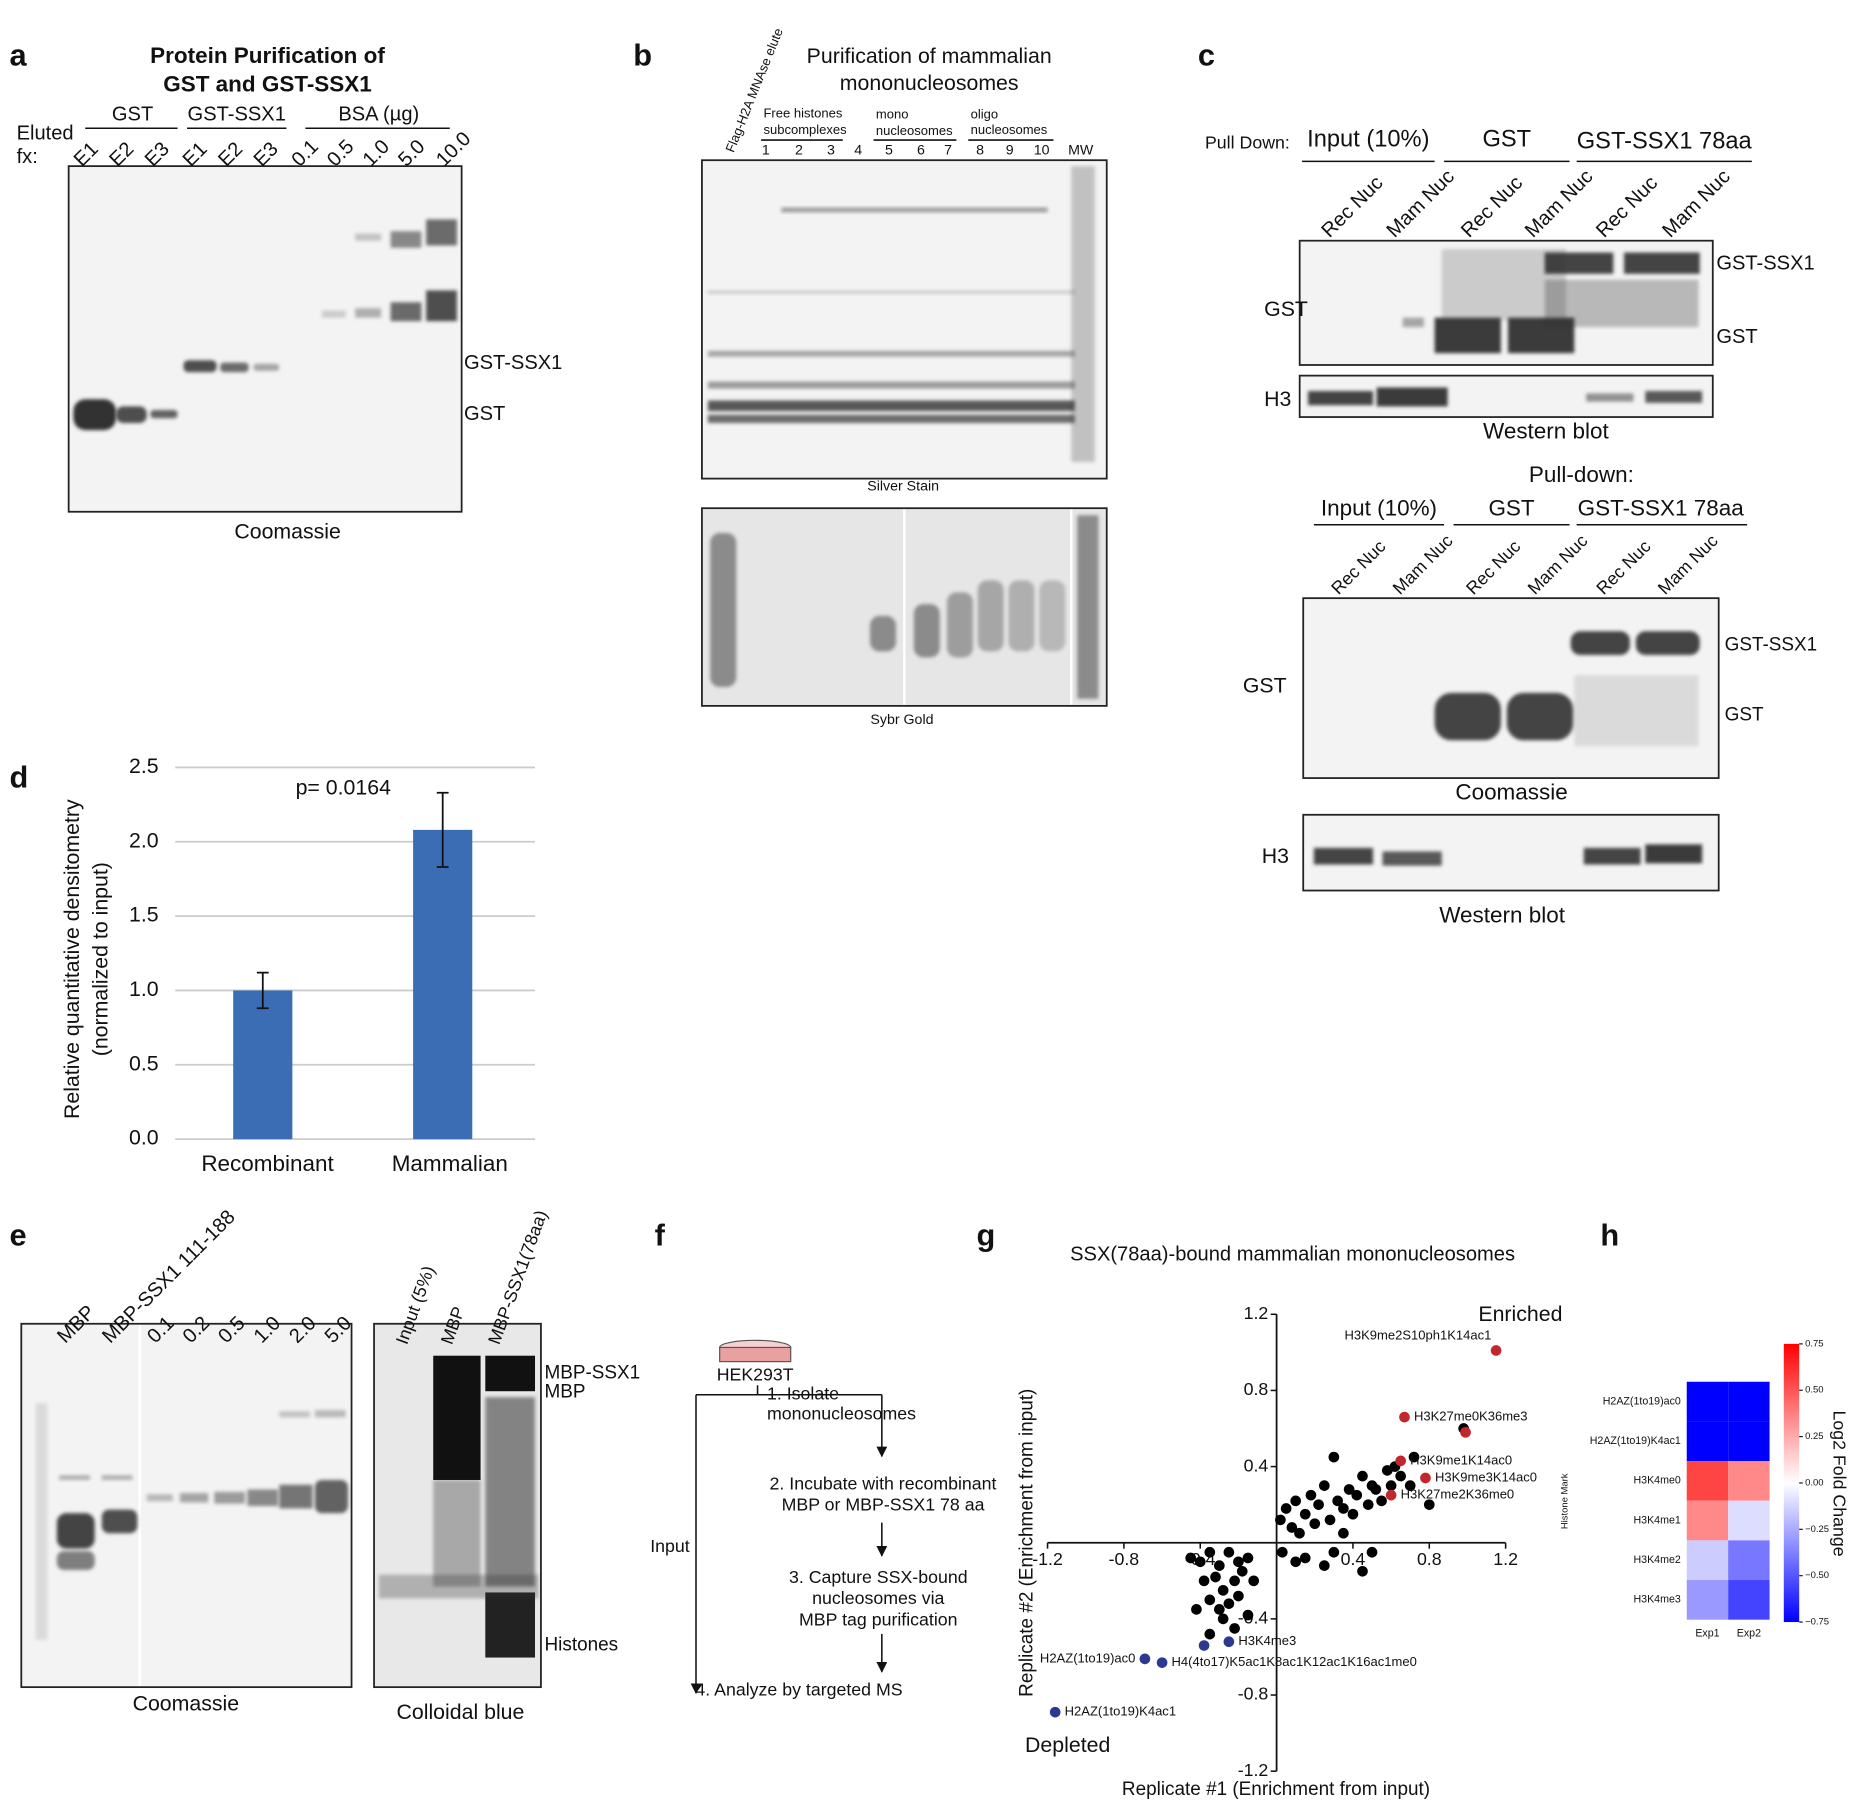 Image resolution: width=1856 pixels, height=1800 pixels. I want to click on point-label: H3K27me0K36me3, so click(1471, 1416).